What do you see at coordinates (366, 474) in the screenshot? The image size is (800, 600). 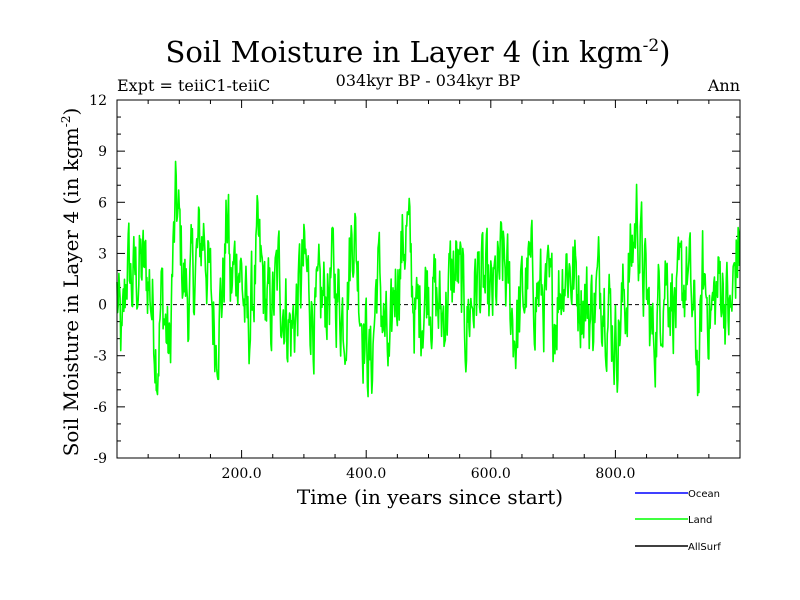 I see `x-tick-label: 400.0` at bounding box center [366, 474].